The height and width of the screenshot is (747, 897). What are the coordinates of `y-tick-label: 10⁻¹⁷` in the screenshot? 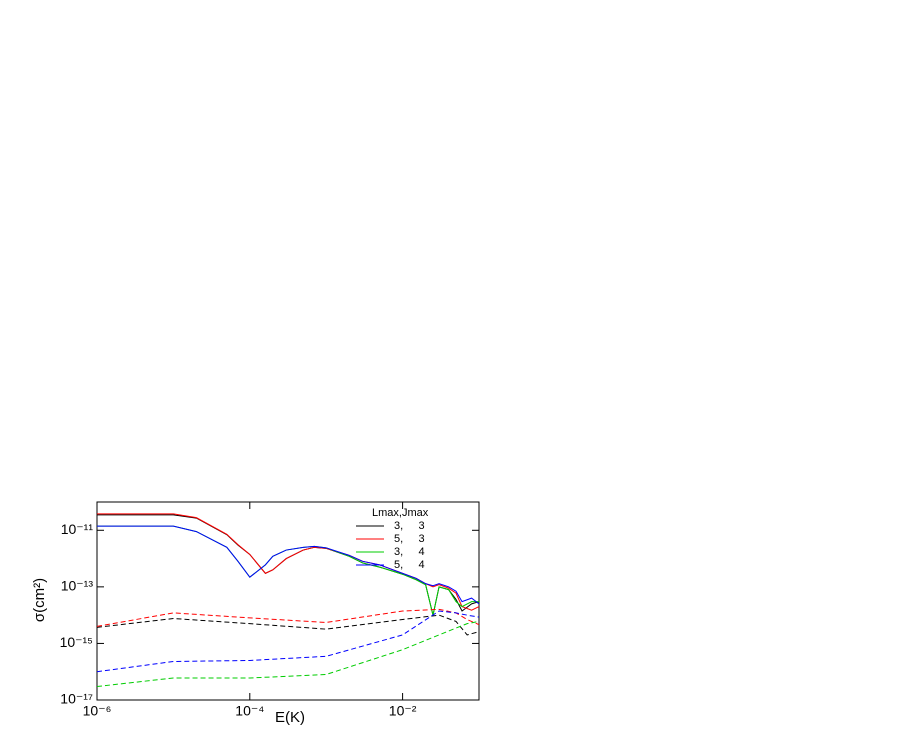 It's located at (76, 699).